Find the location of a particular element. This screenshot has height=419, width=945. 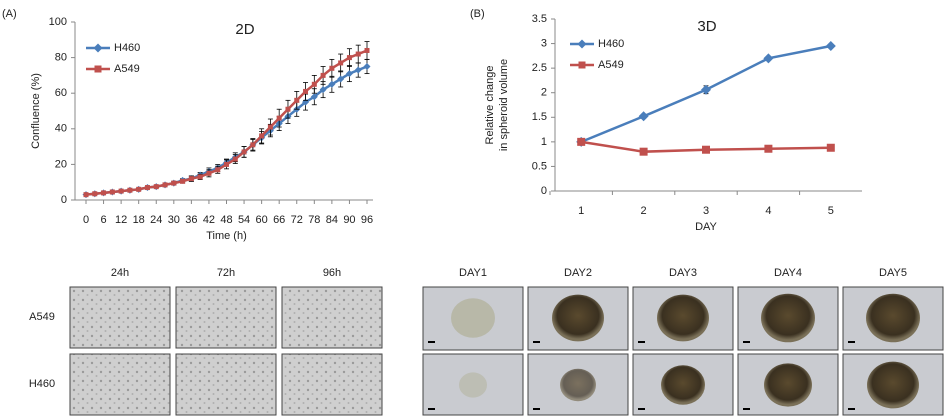

x-tick-label: 72 is located at coordinates (297, 220).